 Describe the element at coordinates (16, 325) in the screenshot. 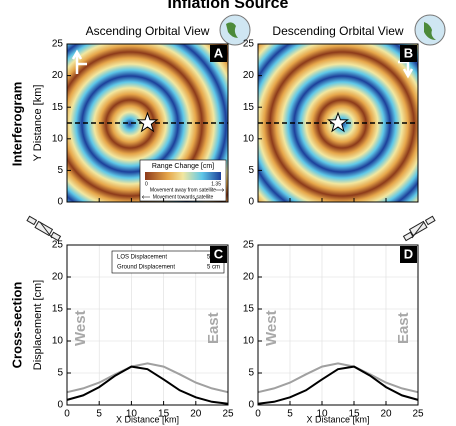

I see `row-label: Cross-section` at that location.